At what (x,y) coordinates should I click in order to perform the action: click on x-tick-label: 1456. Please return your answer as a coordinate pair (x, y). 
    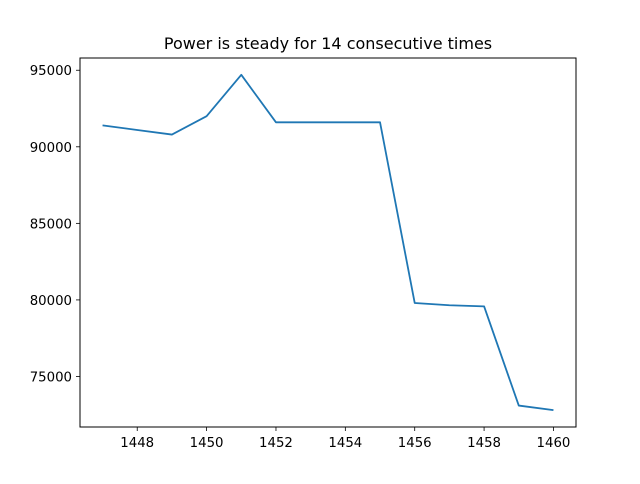
    Looking at the image, I should click on (415, 443).